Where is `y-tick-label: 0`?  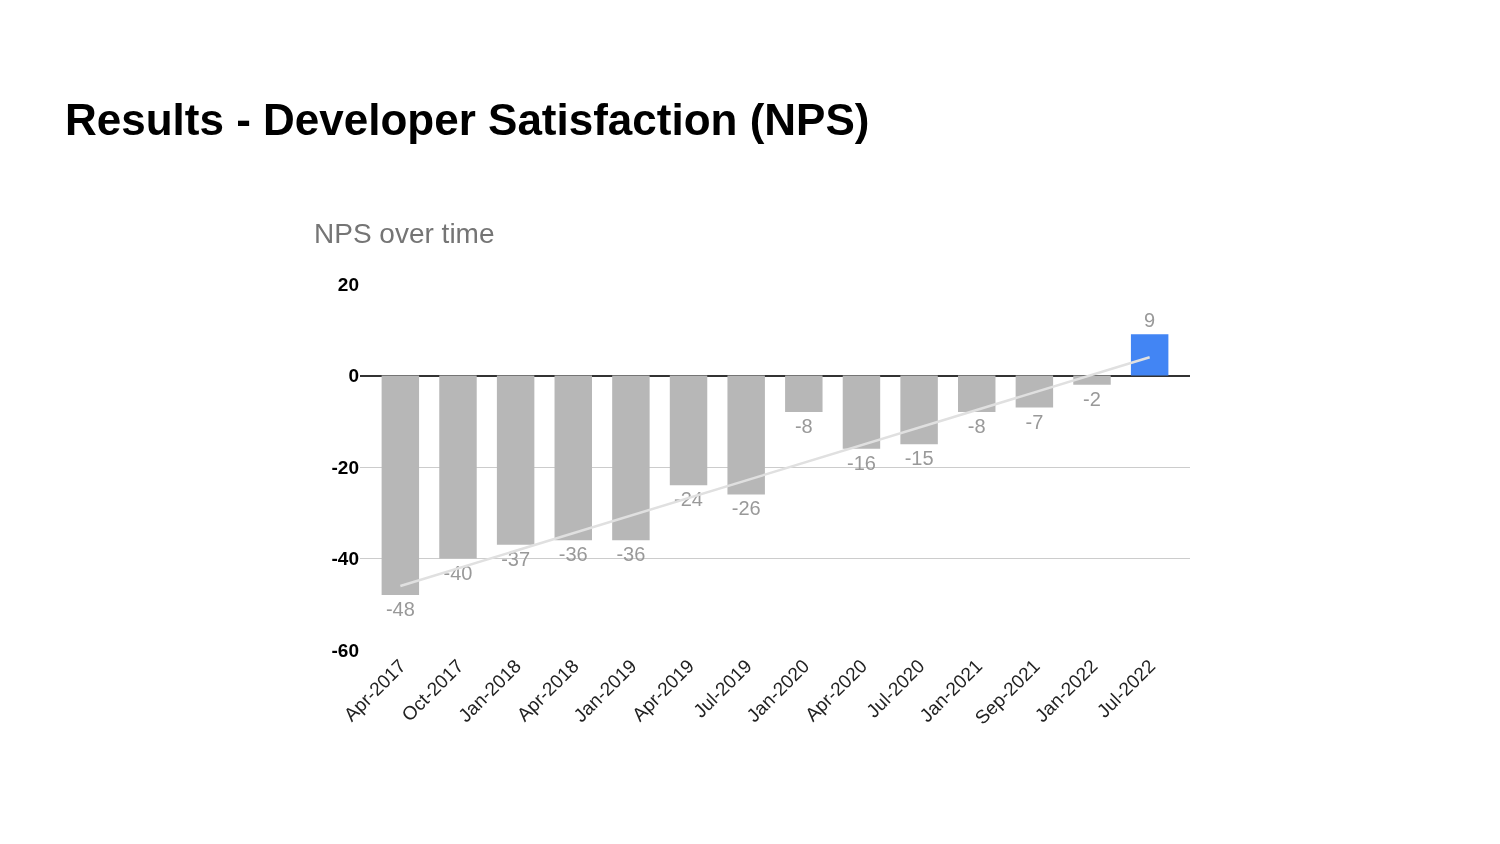
y-tick-label: 0 is located at coordinates (353, 376).